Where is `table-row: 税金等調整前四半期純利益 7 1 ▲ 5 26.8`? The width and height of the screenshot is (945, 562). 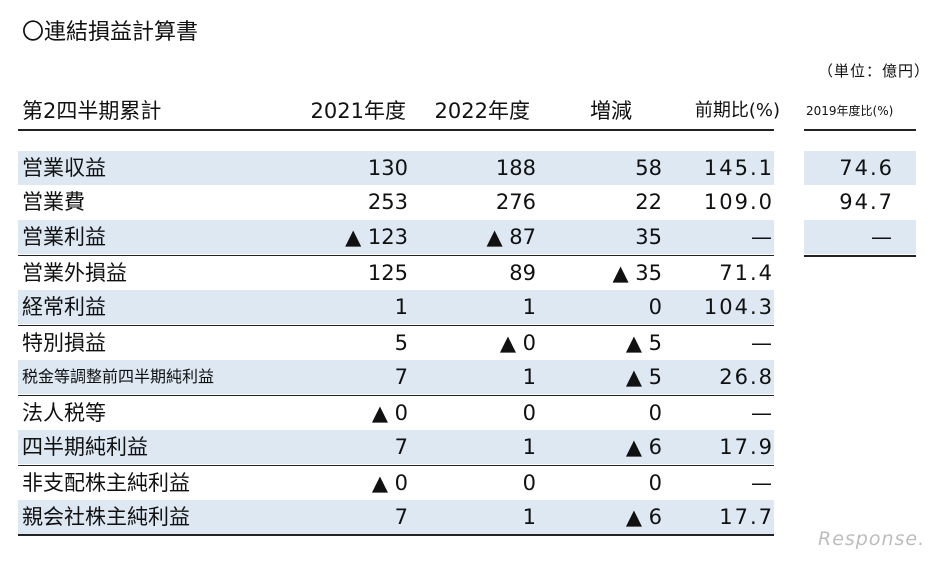
table-row: 税金等調整前四半期純利益 7 1 ▲ 5 26.8 is located at coordinates (396, 377).